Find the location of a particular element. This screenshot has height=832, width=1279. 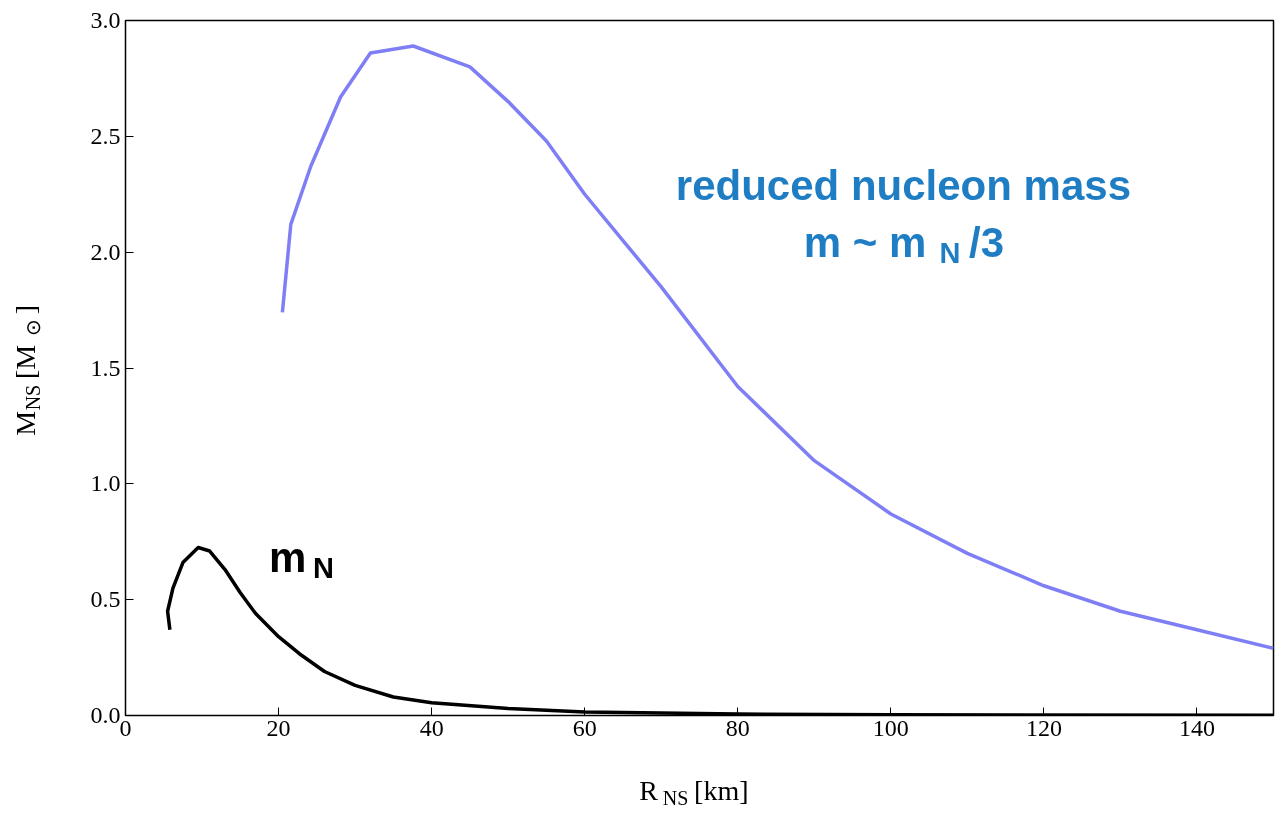

x-tick-label: 100 is located at coordinates (890, 727).